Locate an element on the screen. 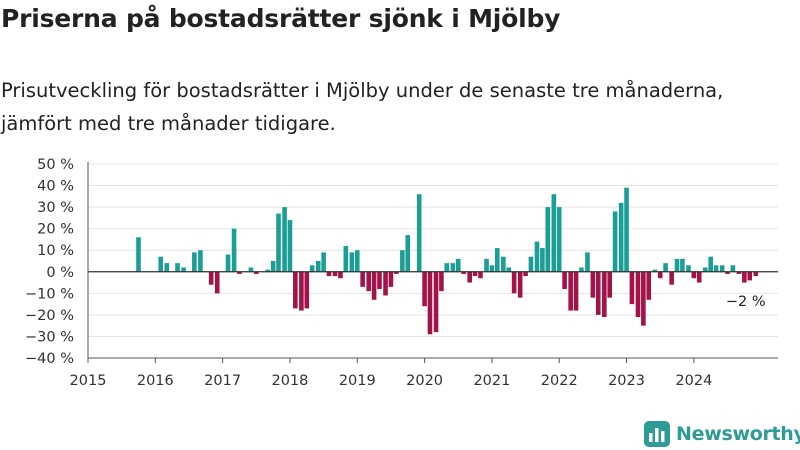  x-tick-label: 2022 is located at coordinates (559, 381).